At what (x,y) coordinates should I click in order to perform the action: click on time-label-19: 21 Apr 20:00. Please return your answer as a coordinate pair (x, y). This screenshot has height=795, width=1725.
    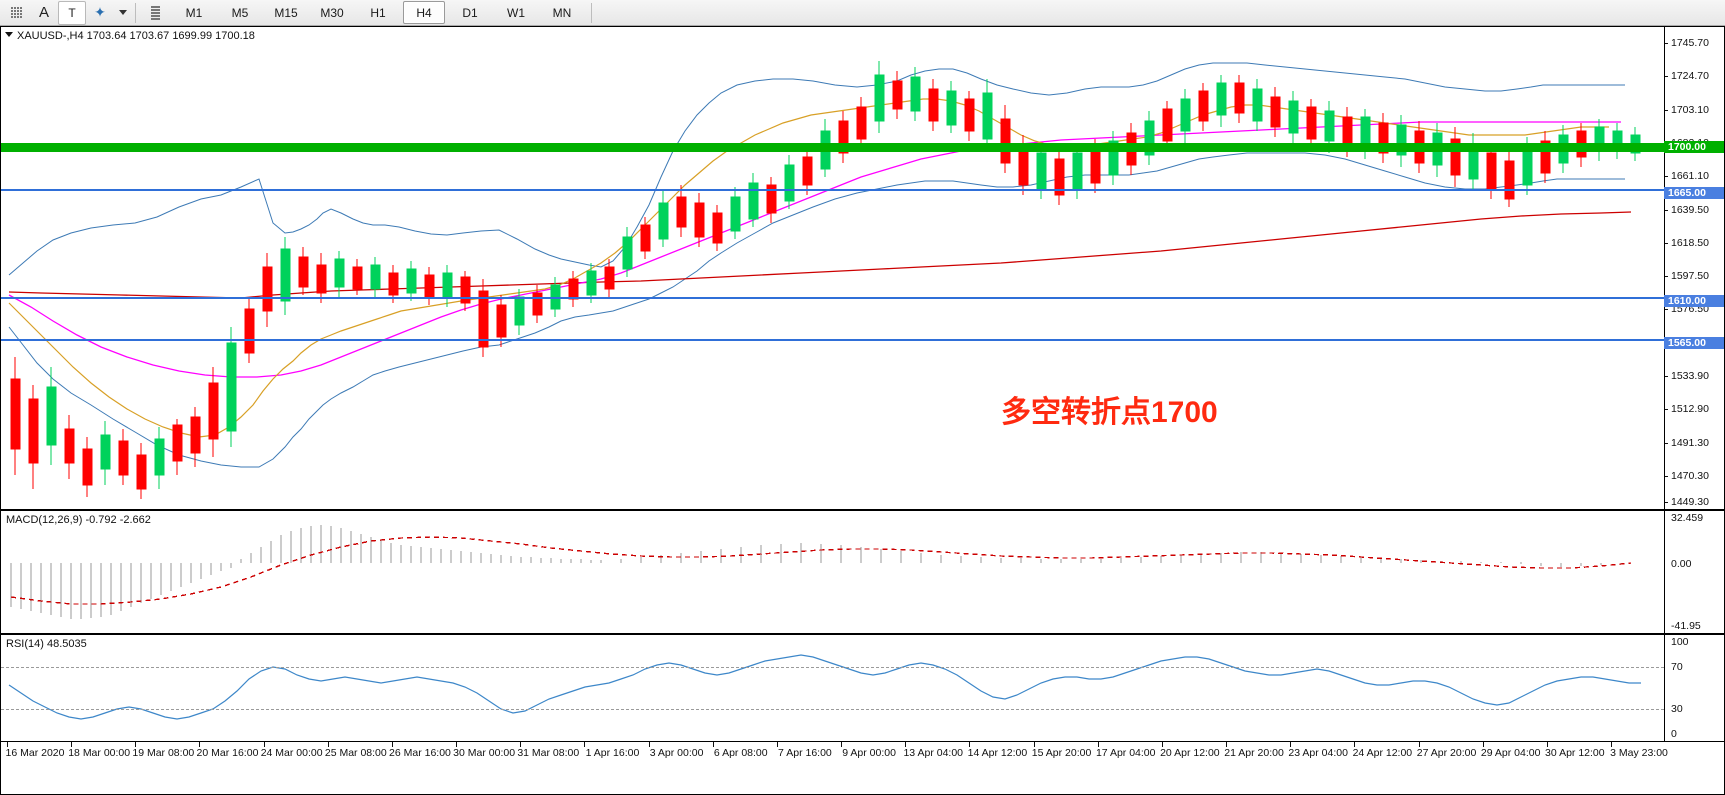
    Looking at the image, I should click on (1254, 753).